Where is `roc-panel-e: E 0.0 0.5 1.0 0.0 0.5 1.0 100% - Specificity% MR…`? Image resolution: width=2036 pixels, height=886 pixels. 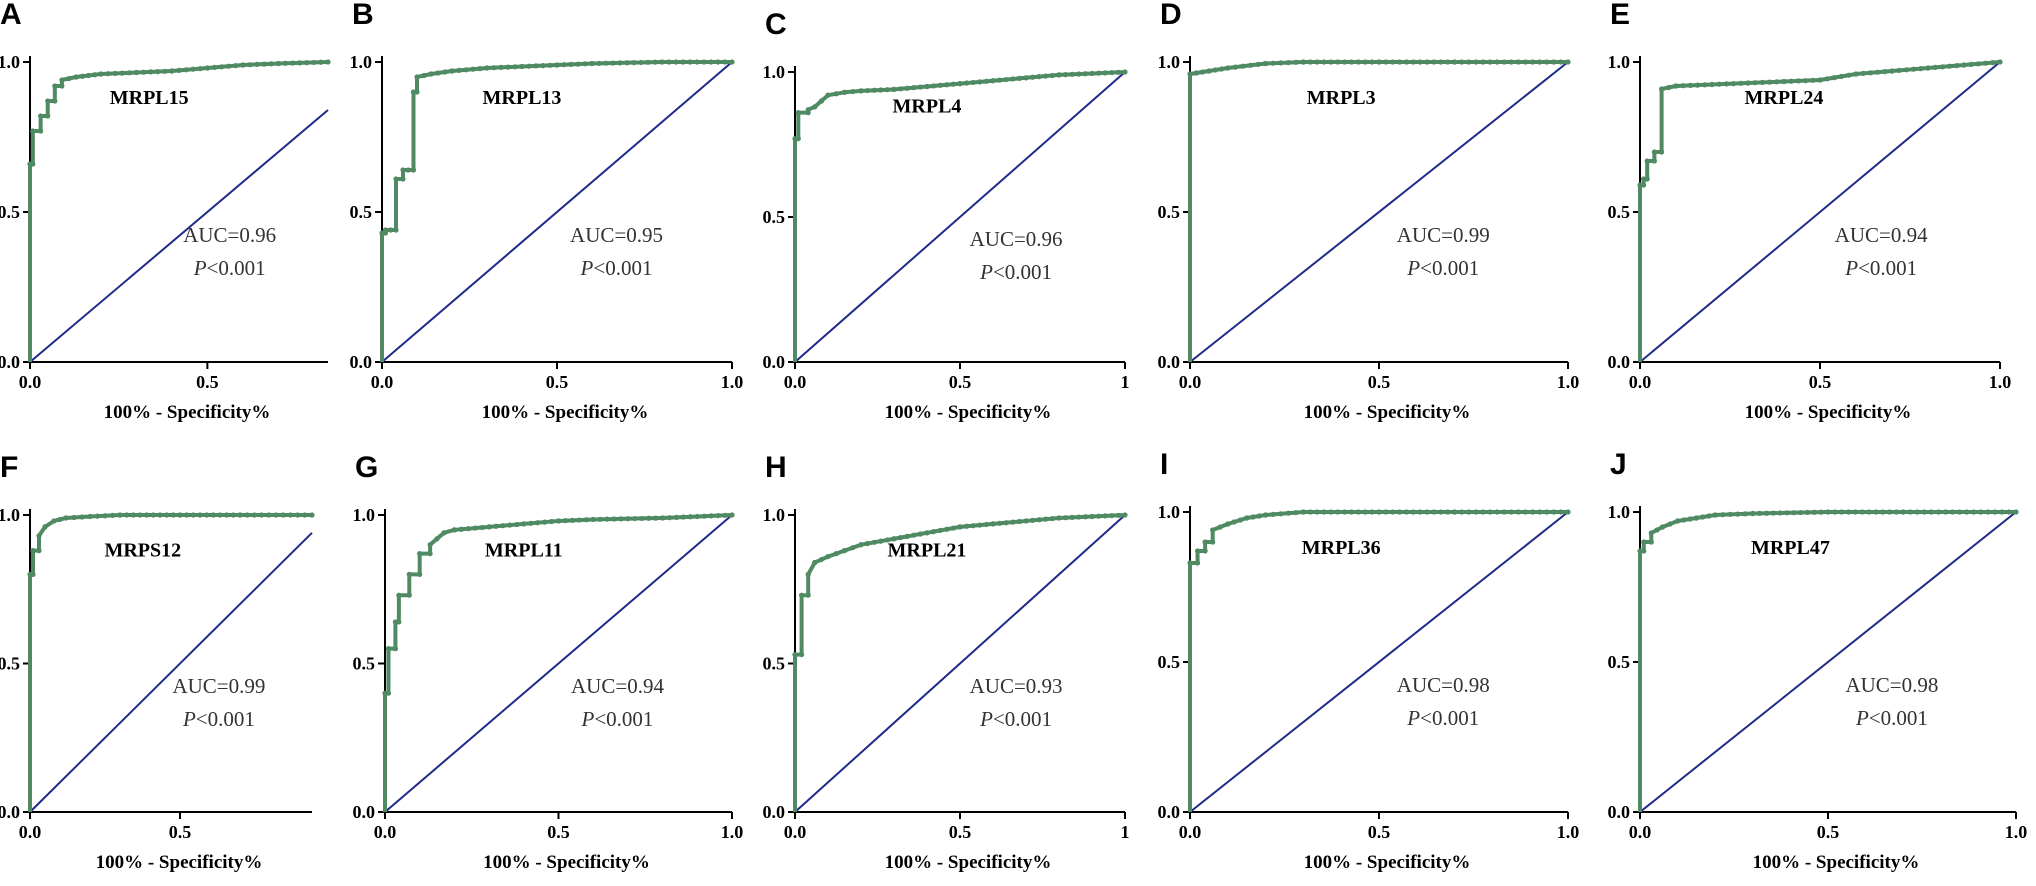
roc-panel-e: E 0.0 0.5 1.0 0.0 0.5 1.0 100% - Specificity% MR… is located at coordinates (1810, 211).